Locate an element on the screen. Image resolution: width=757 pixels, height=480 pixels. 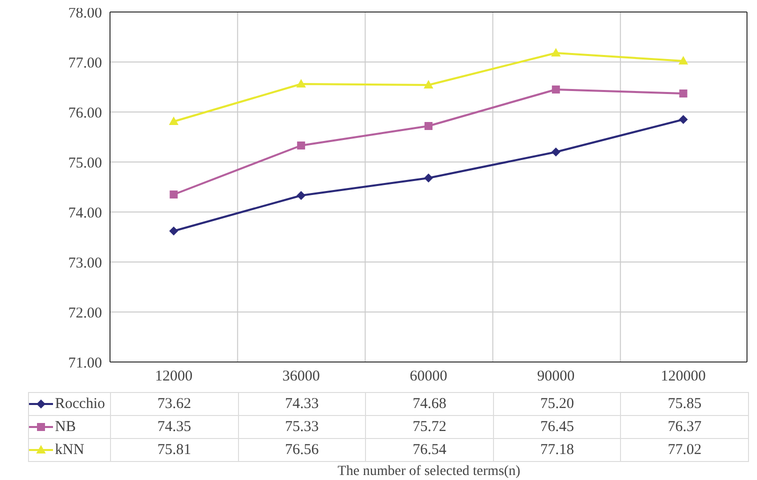
legend-label: kNN is located at coordinates (69, 450).